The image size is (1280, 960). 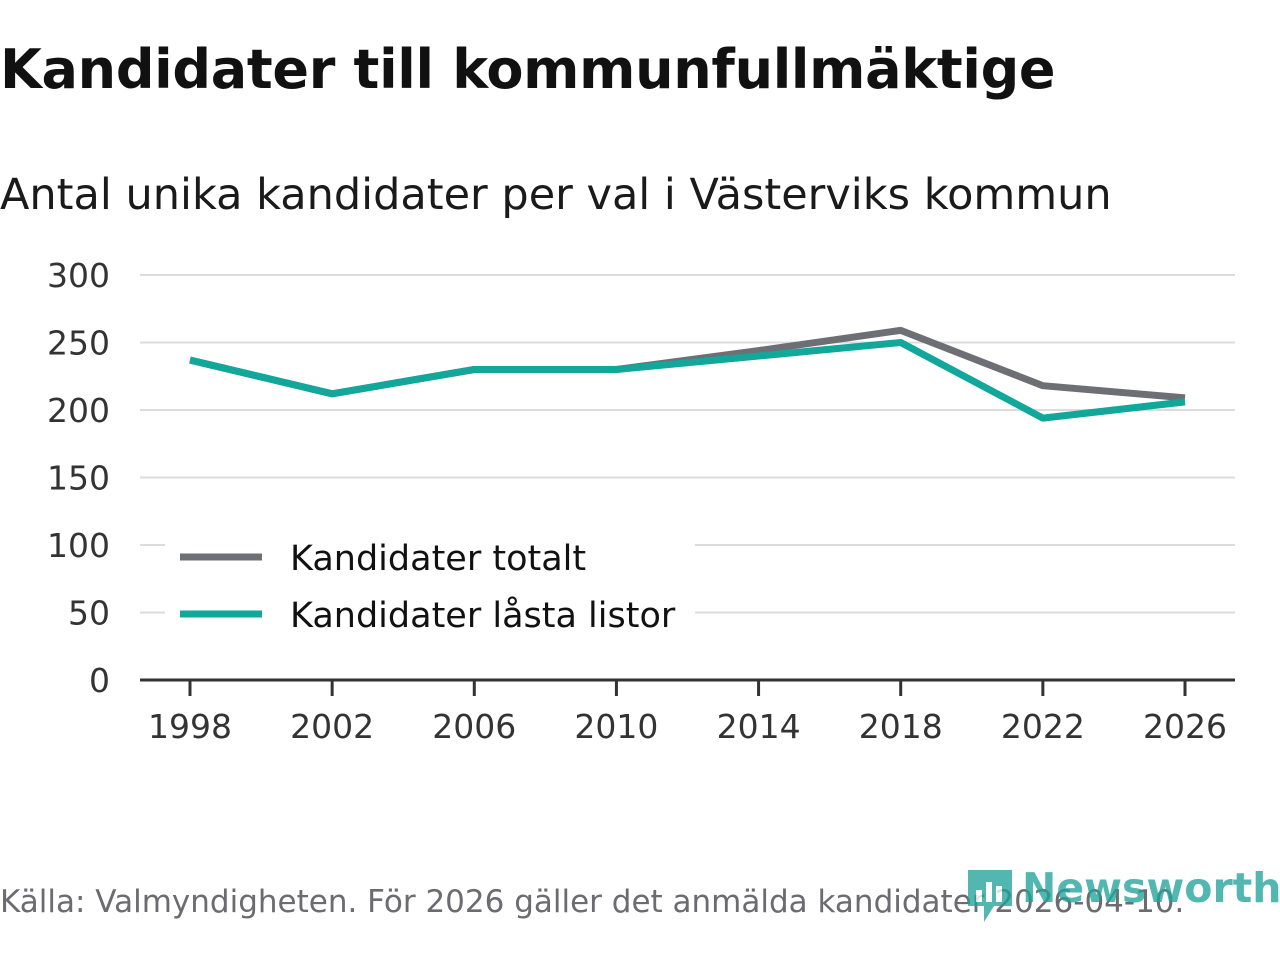 What do you see at coordinates (89, 613) in the screenshot?
I see `y-tick-label: 50` at bounding box center [89, 613].